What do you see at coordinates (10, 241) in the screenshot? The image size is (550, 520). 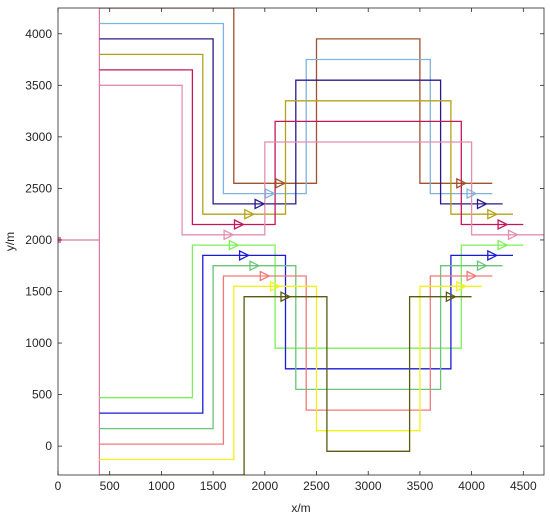 I see `y-axis-label: y/m` at bounding box center [10, 241].